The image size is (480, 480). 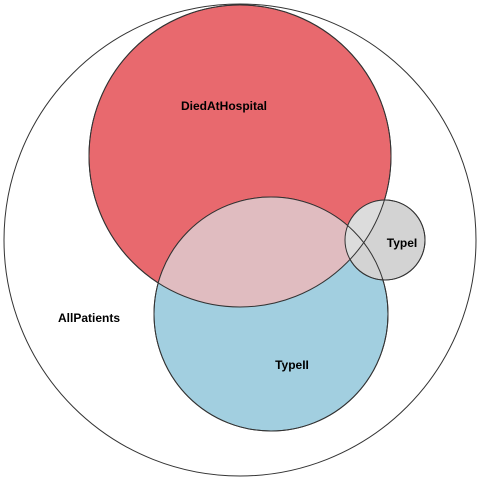 I want to click on overlap-died-typeii, so click(x=271, y=252).